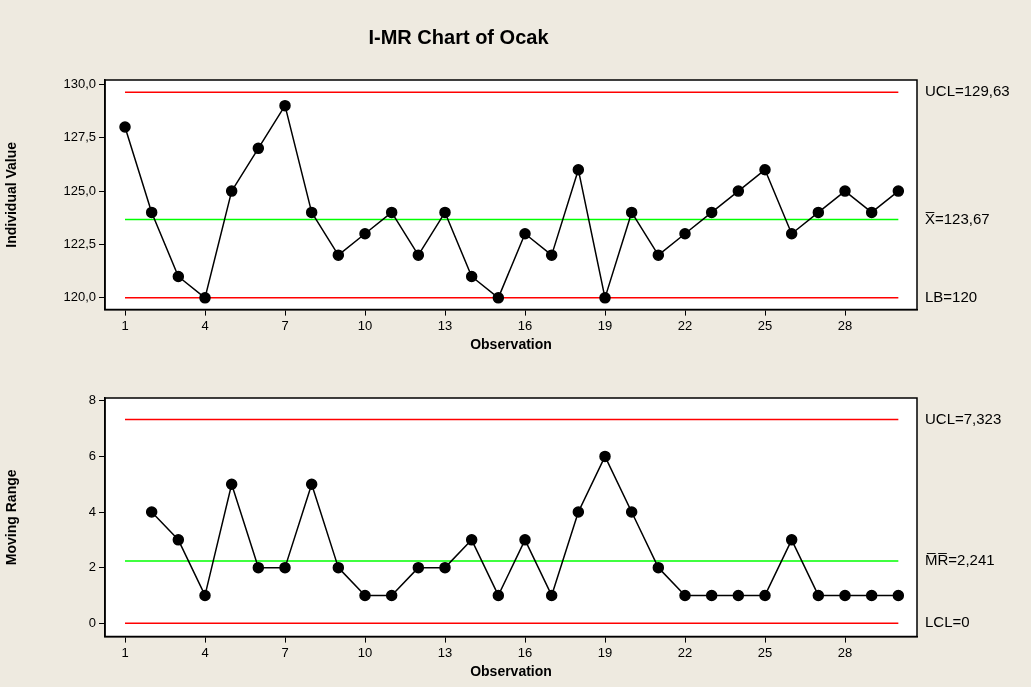 The width and height of the screenshot is (1031, 687). What do you see at coordinates (459, 36) in the screenshot?
I see `chart-title: I-MR Chart of Ocak` at bounding box center [459, 36].